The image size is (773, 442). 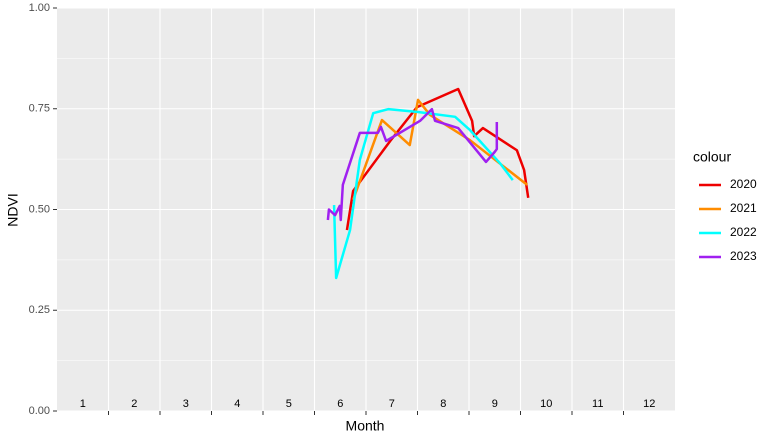 I want to click on x-tick-label: 1, so click(x=83, y=404).